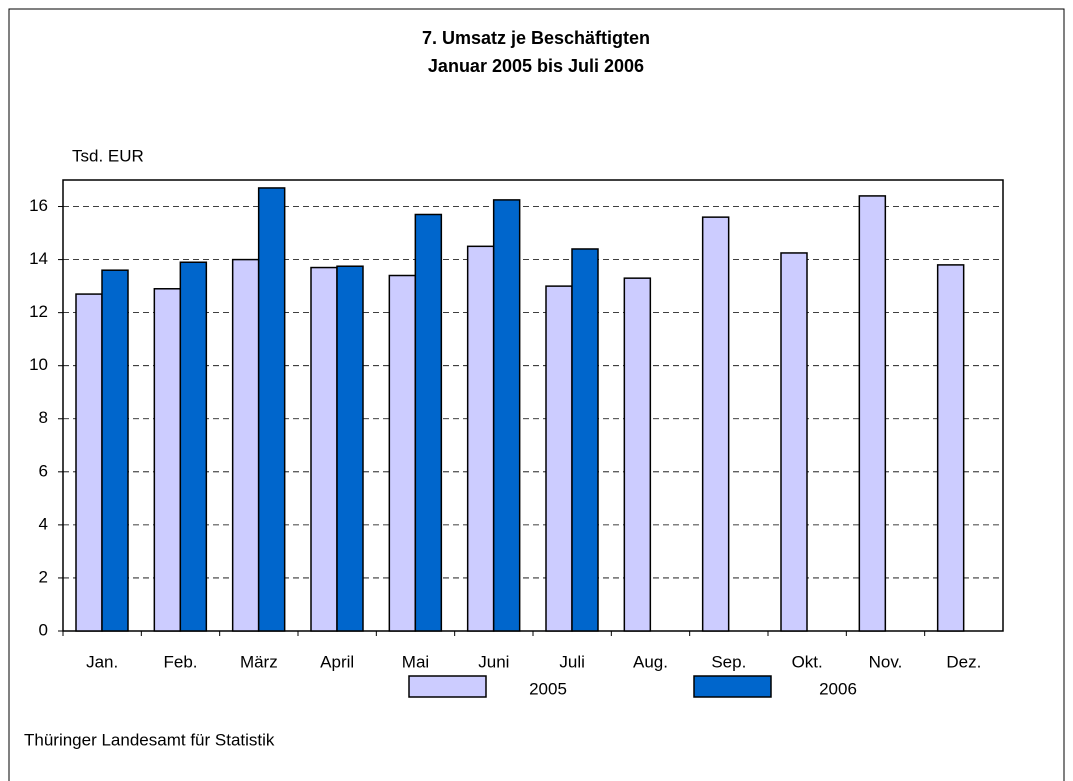 Image resolution: width=1073 pixels, height=781 pixels. What do you see at coordinates (180, 661) in the screenshot?
I see `x-tick-label: Feb.` at bounding box center [180, 661].